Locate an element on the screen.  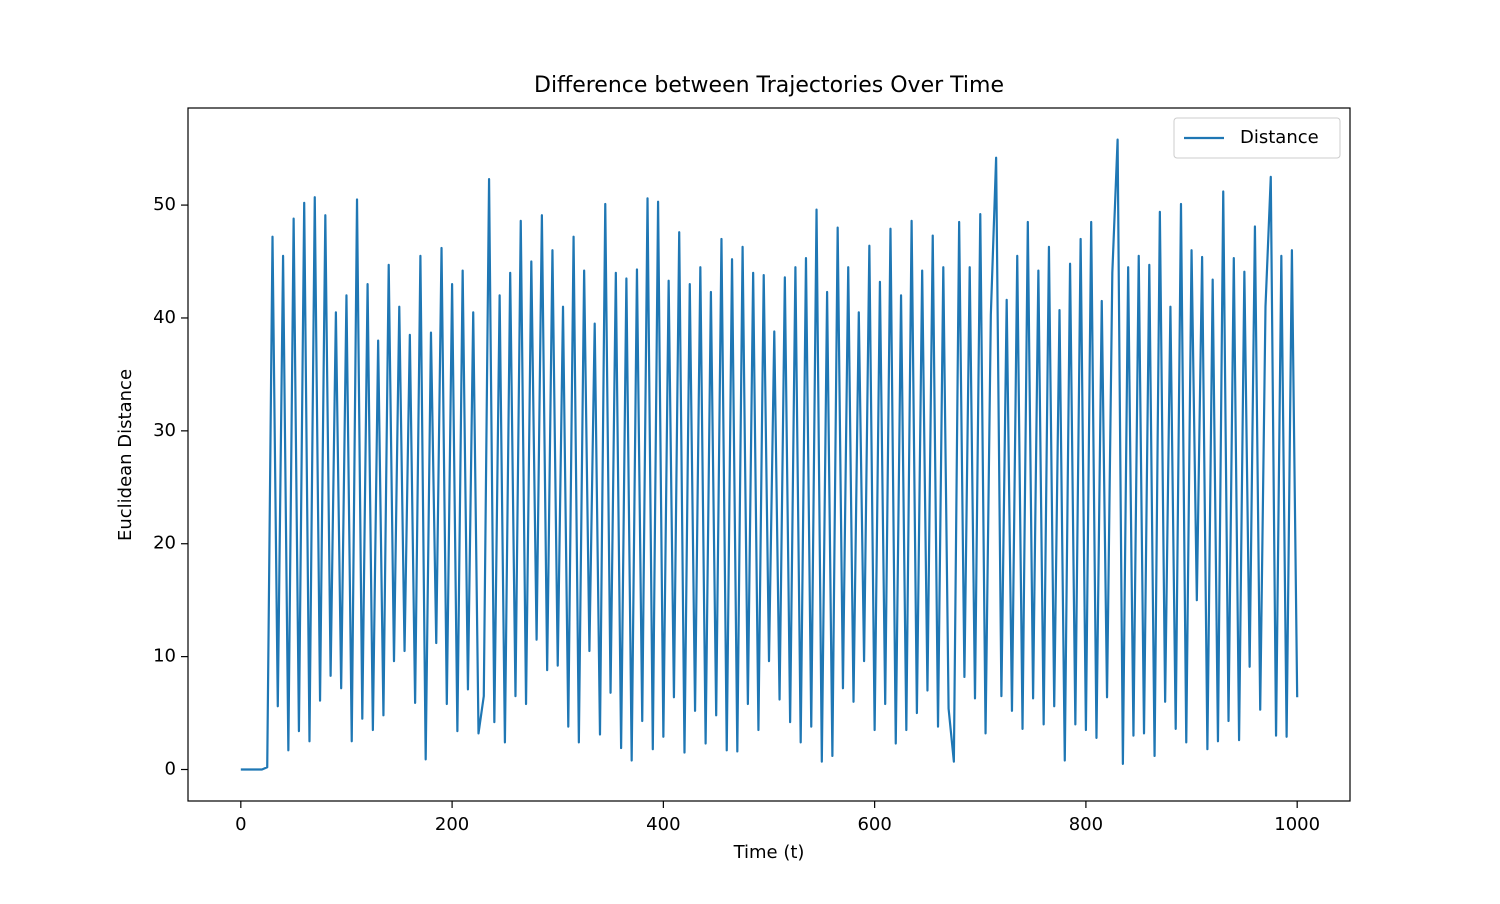
y-tick-label: 0 is located at coordinates (170, 769).